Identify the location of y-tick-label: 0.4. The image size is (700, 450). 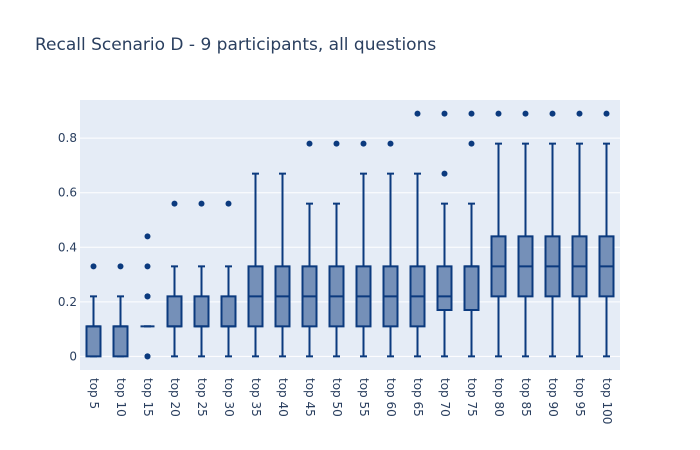
(67, 247).